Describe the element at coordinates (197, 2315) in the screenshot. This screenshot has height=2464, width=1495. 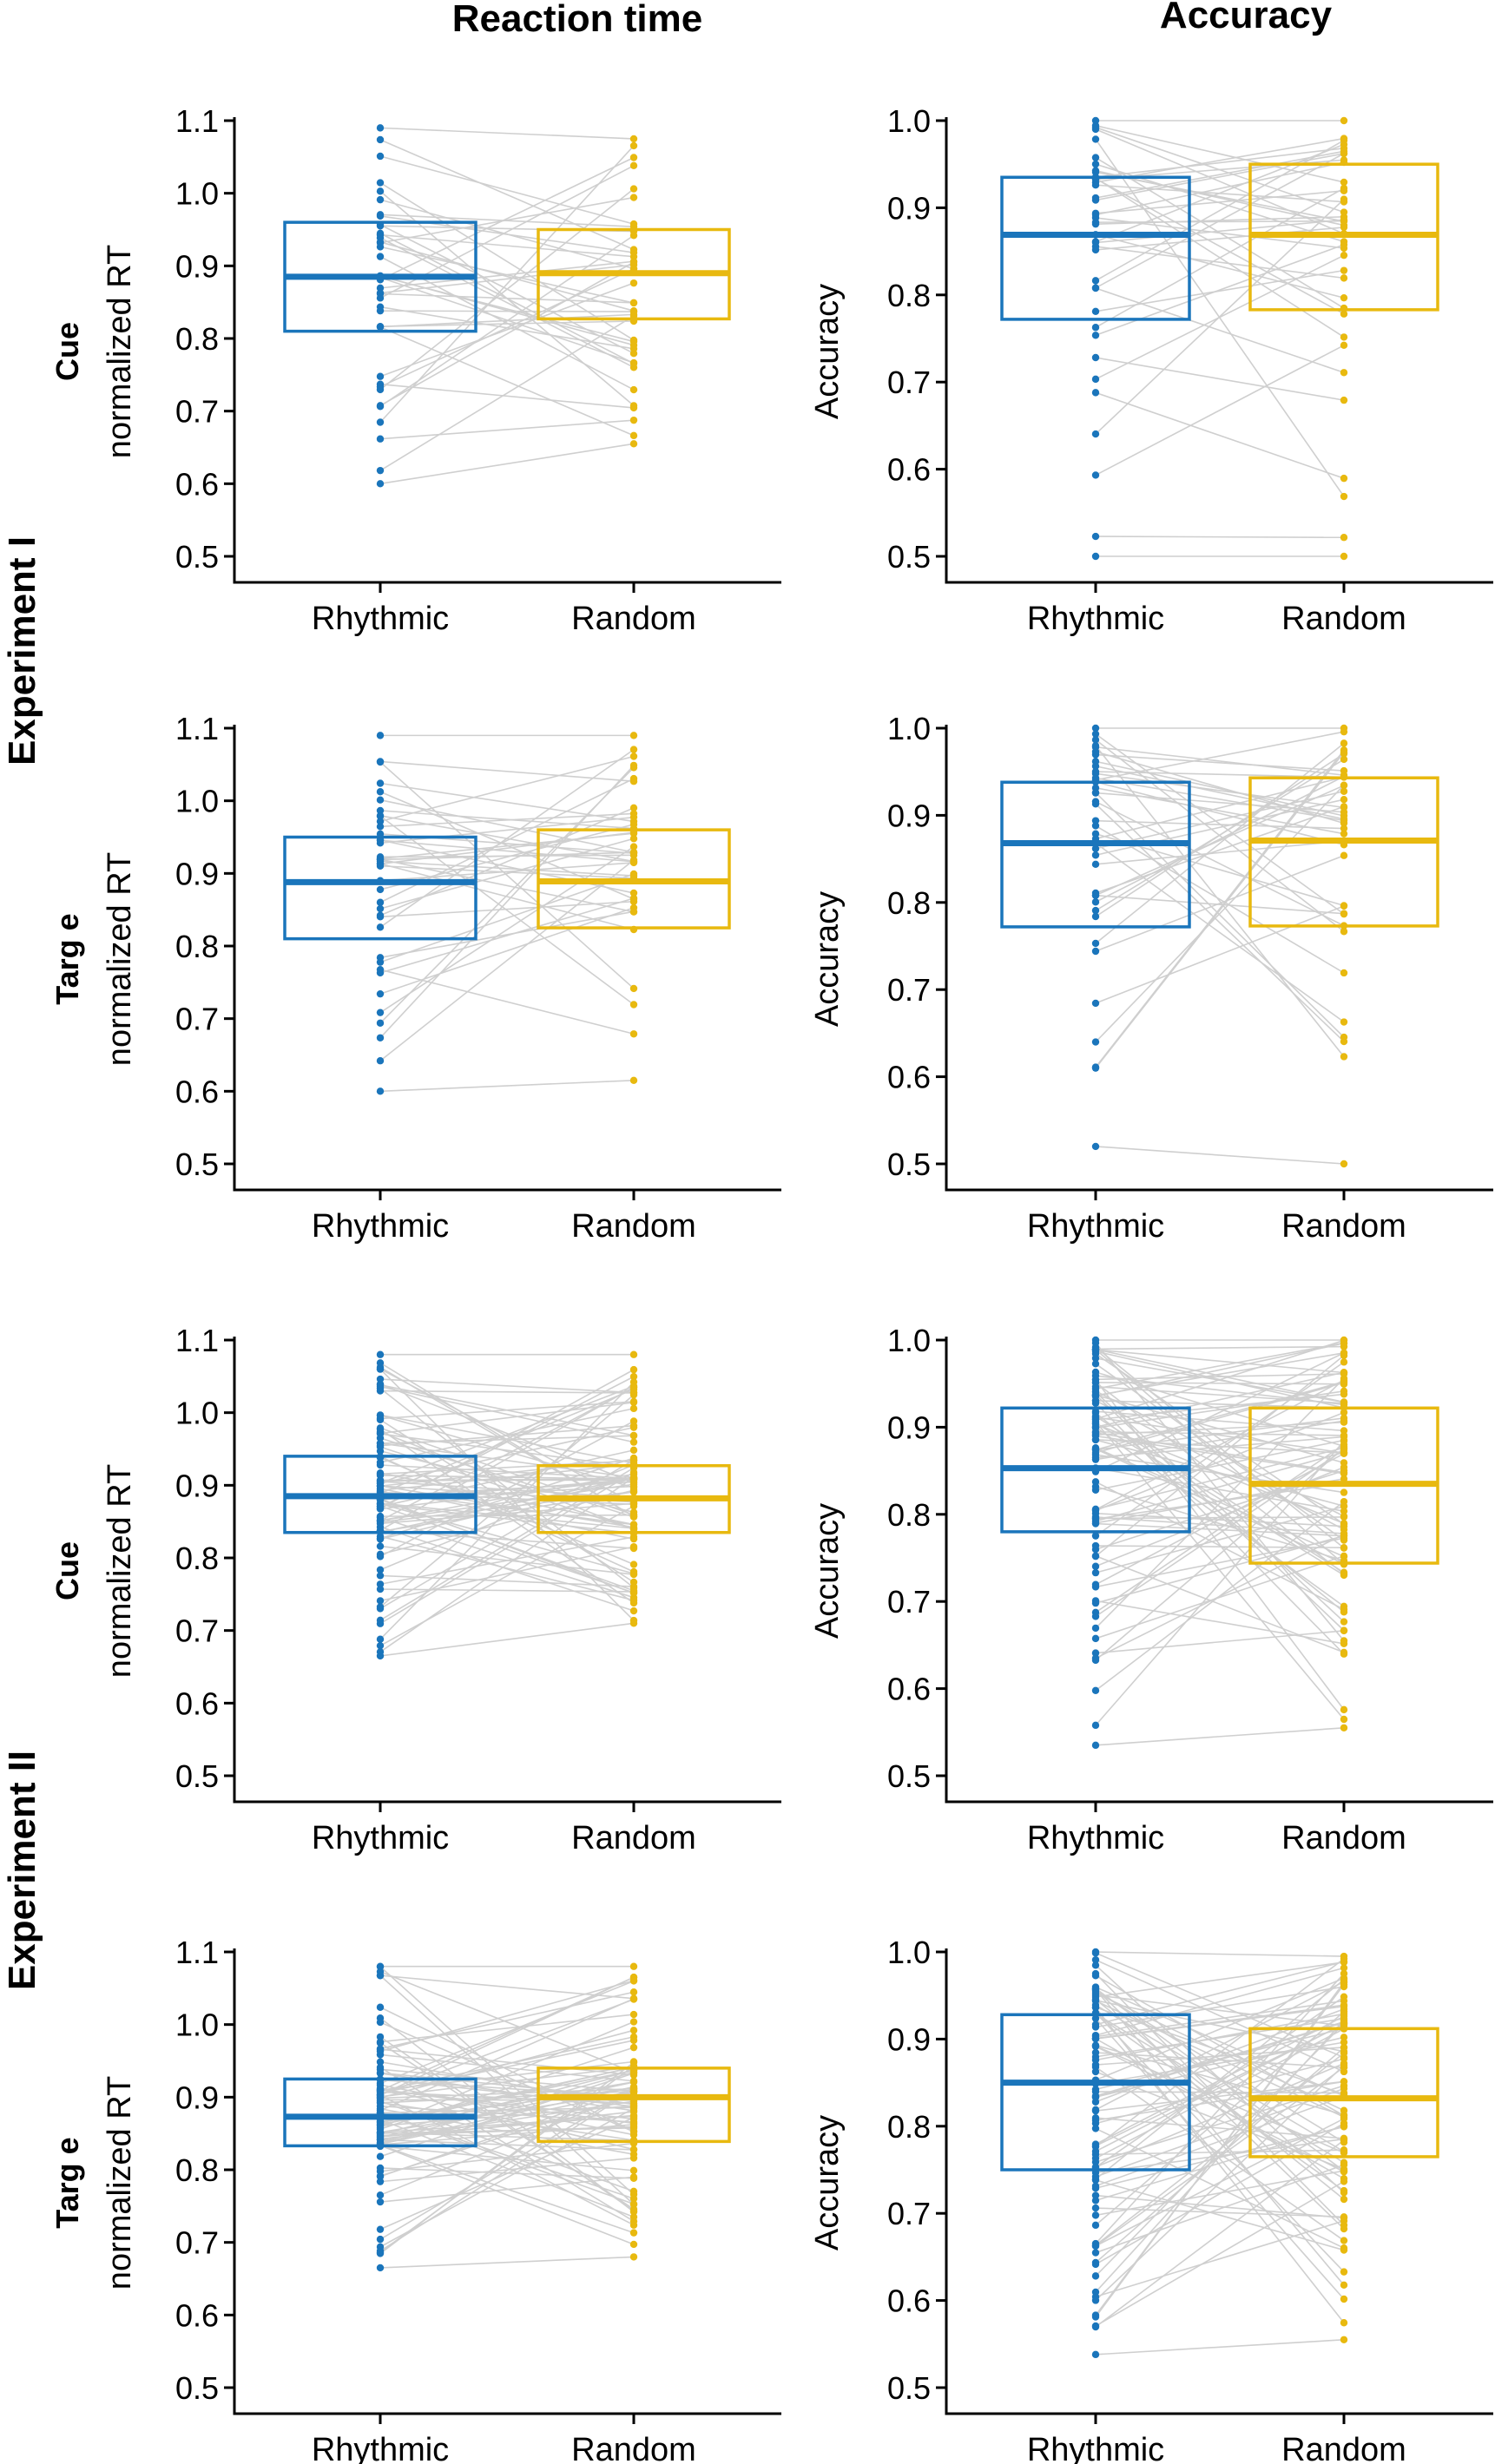
I see `y-tick-label: 0.6` at that location.